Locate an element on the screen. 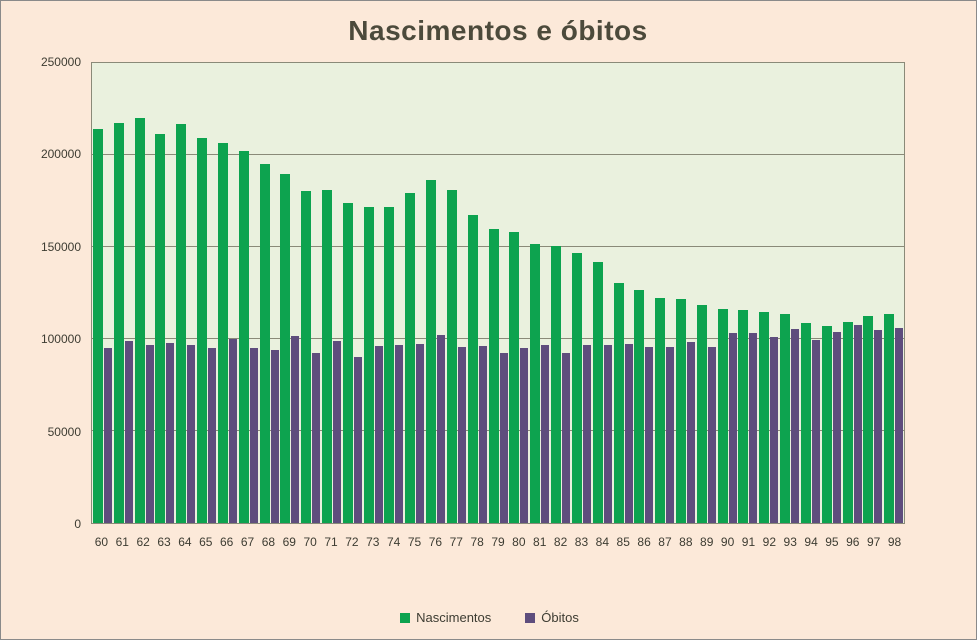 This screenshot has width=979, height=642. x-tick-label: 66 is located at coordinates (226, 542).